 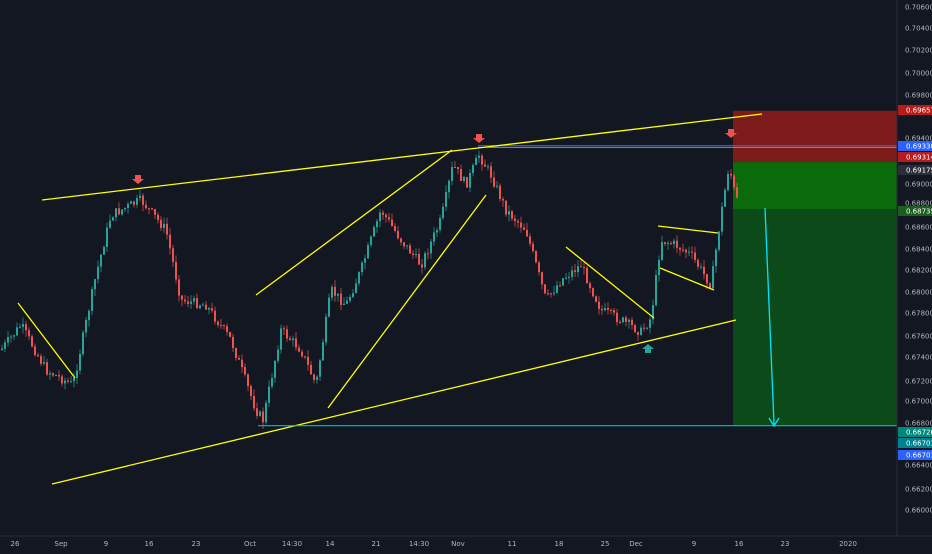 What do you see at coordinates (407, 301) in the screenshot?
I see `trendline-rise-lower` at bounding box center [407, 301].